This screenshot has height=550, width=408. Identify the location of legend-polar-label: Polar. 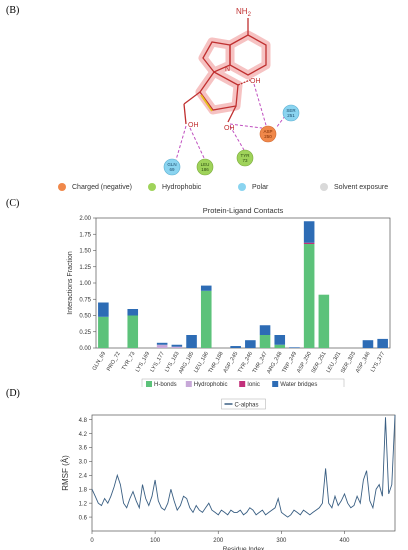
(260, 187).